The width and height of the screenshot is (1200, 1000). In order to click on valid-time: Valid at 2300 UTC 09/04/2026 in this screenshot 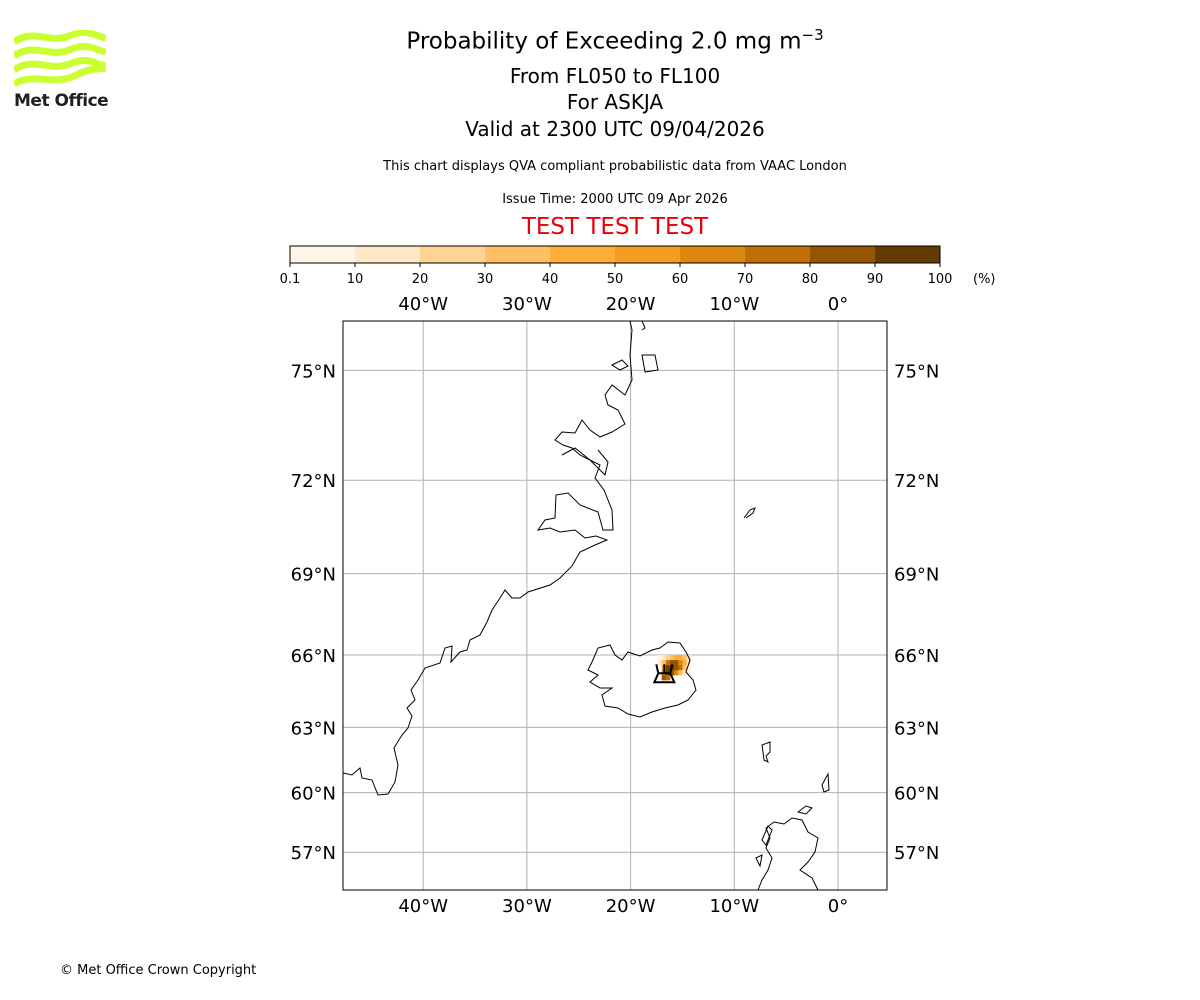, I will do `click(615, 129)`.